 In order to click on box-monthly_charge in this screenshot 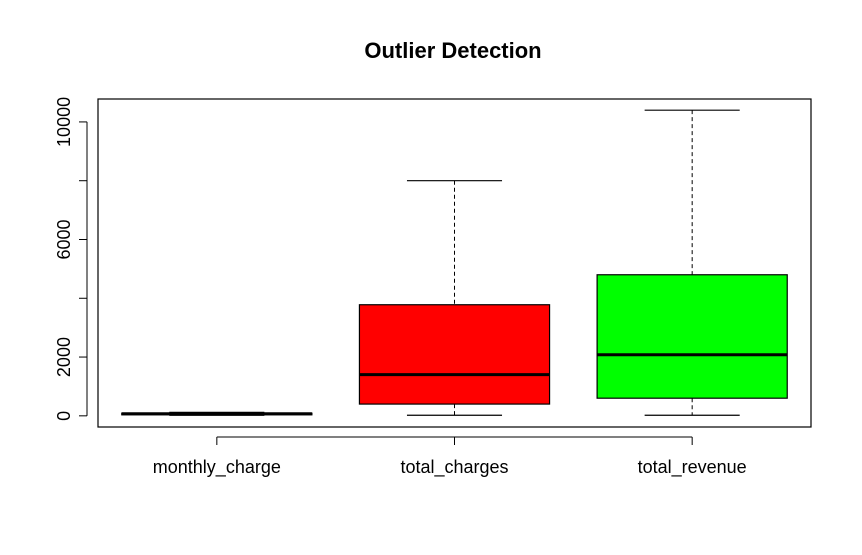, I will do `click(217, 413)`.